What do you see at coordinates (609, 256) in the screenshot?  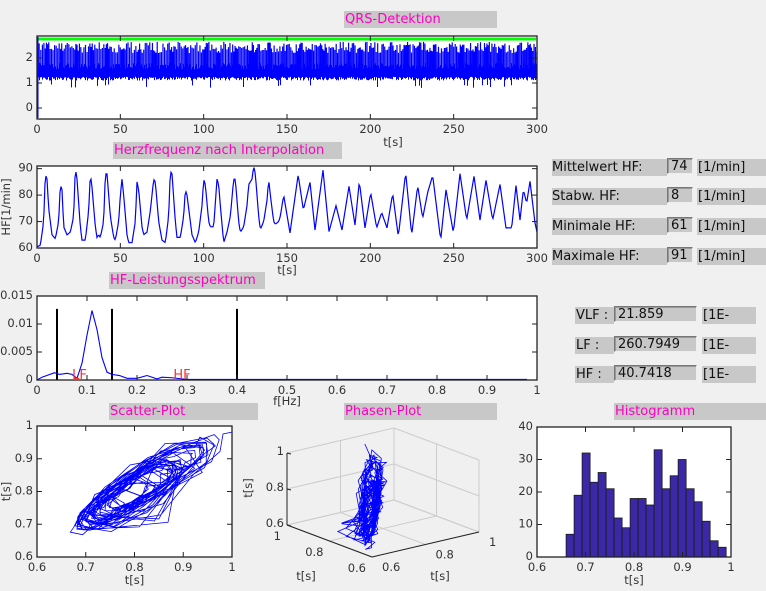 I see `stat-label: Maximale HF:` at bounding box center [609, 256].